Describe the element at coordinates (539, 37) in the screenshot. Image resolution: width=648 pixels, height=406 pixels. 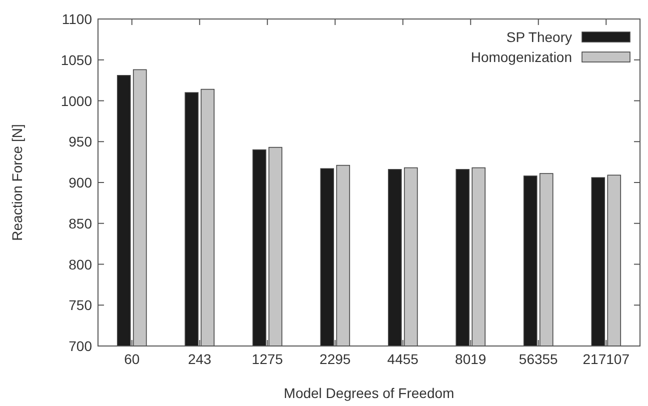
I see `legend-label: SP Theory` at that location.